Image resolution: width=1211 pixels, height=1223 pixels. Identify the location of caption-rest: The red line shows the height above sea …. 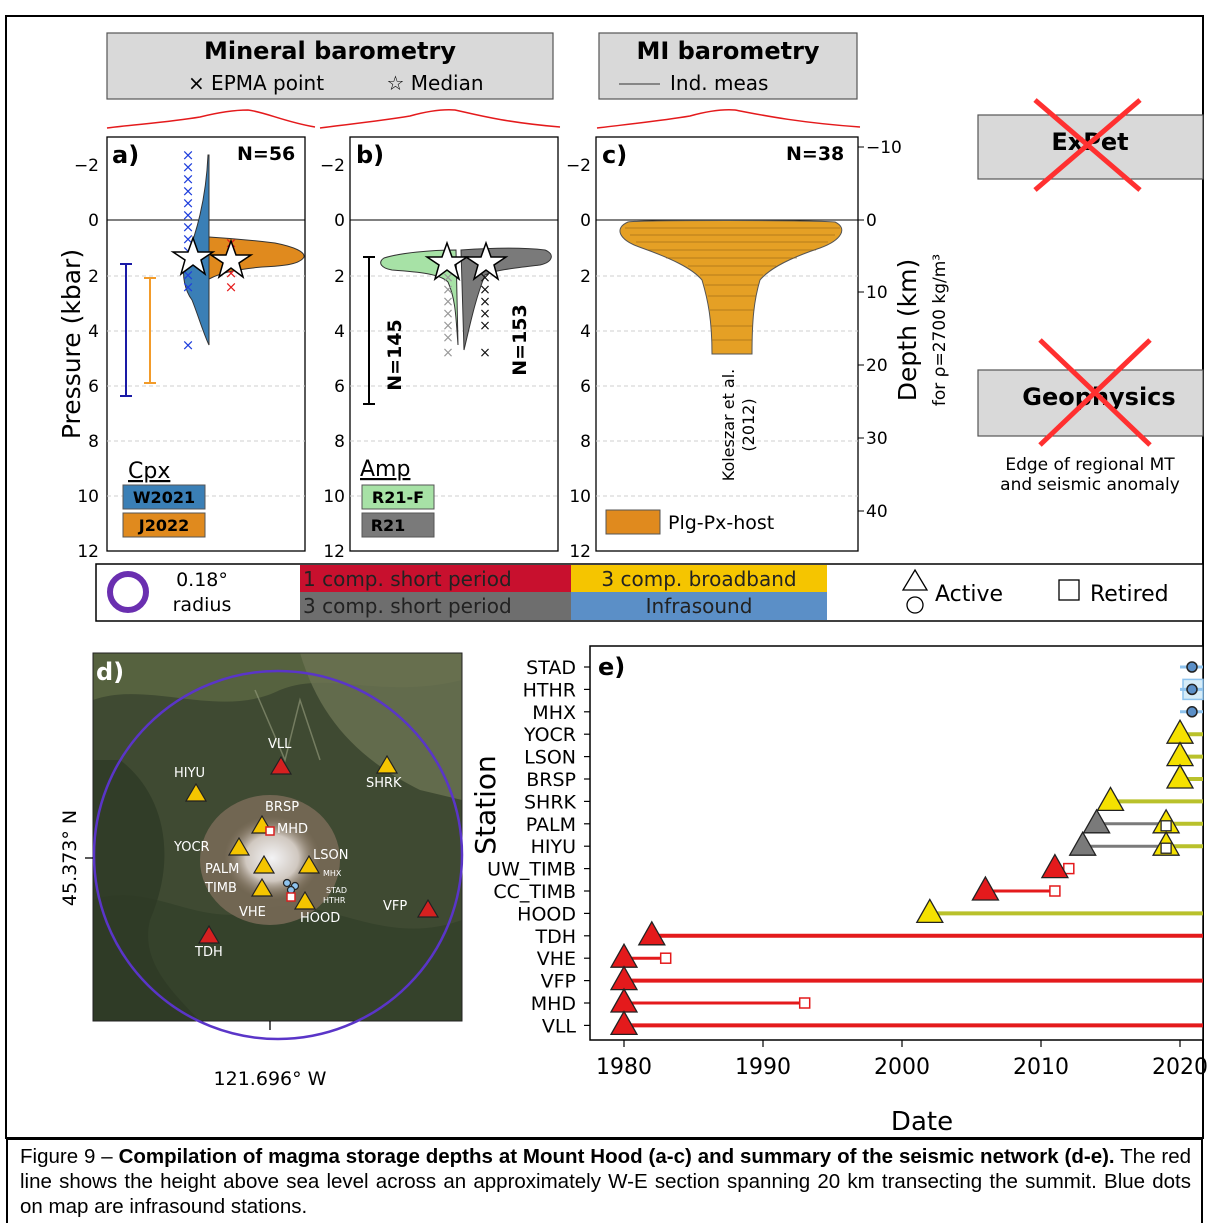
(605, 1181).